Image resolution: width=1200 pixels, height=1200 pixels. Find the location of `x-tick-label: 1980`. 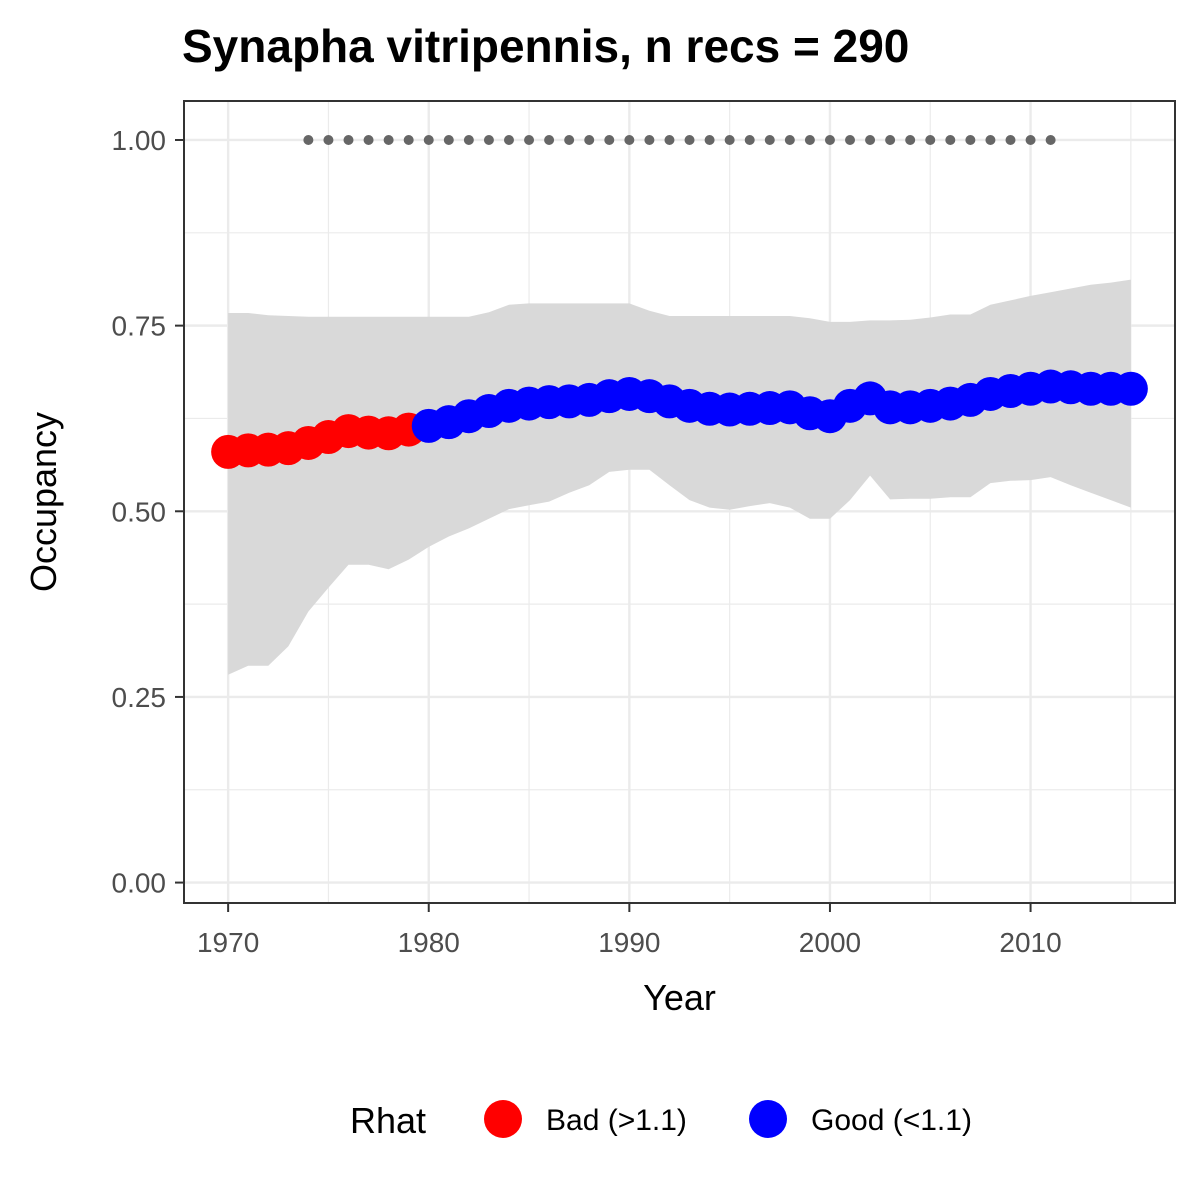

x-tick-label: 1980 is located at coordinates (429, 942).